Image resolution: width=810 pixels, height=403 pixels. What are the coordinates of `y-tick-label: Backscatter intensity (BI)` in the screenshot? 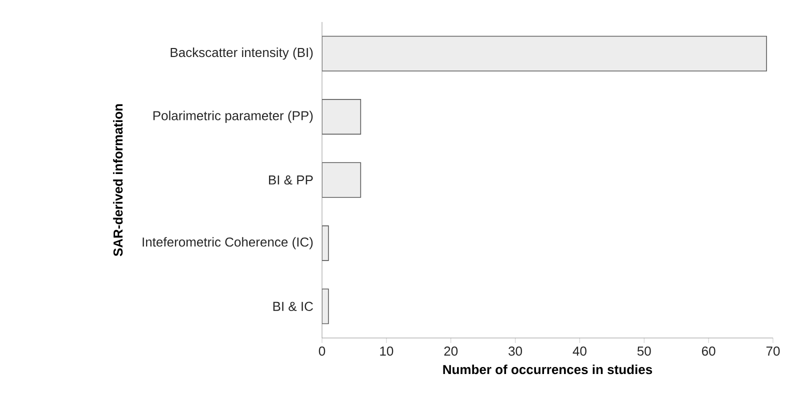 It's located at (241, 54).